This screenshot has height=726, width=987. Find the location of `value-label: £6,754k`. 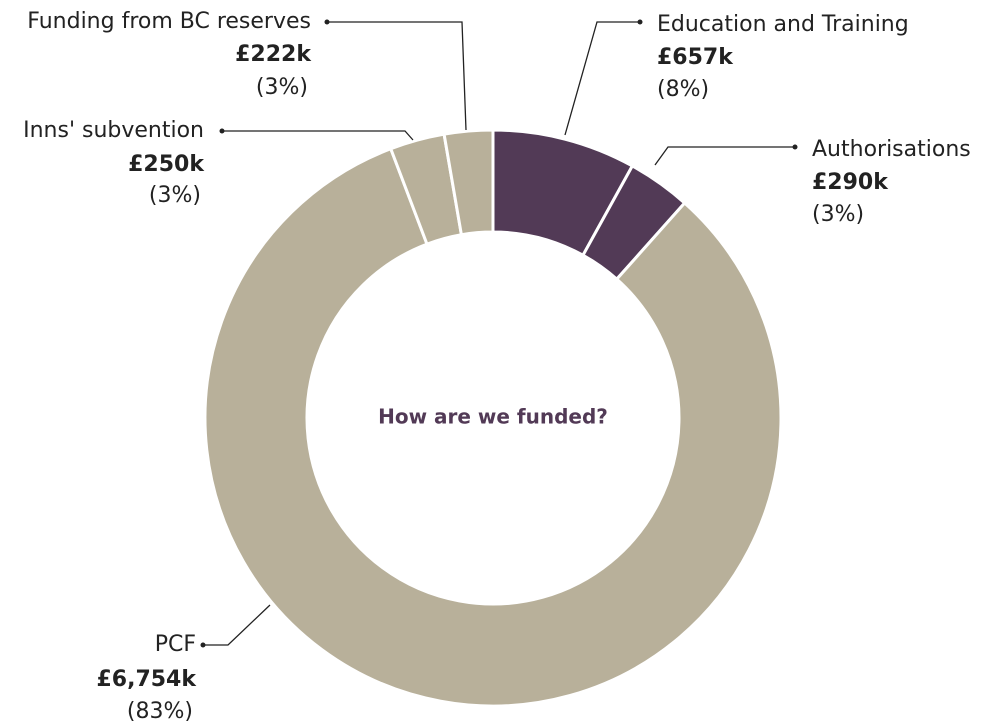

value-label: £6,754k is located at coordinates (146, 679).